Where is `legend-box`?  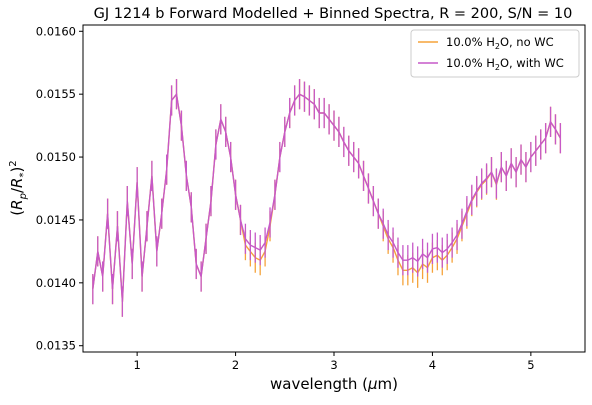 legend-box is located at coordinates (495, 53).